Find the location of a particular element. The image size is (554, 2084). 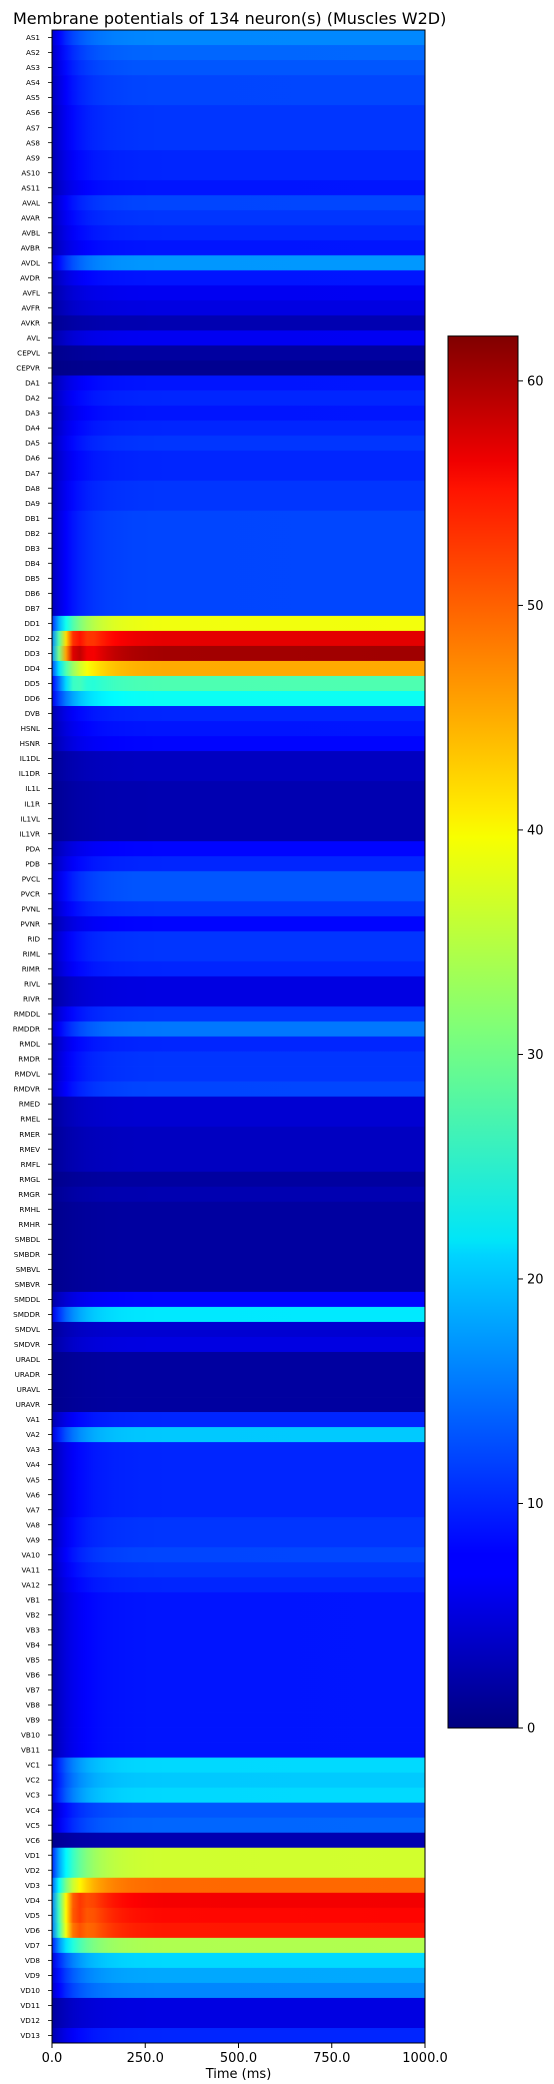

neuron-label: AS1 is located at coordinates (33, 37).